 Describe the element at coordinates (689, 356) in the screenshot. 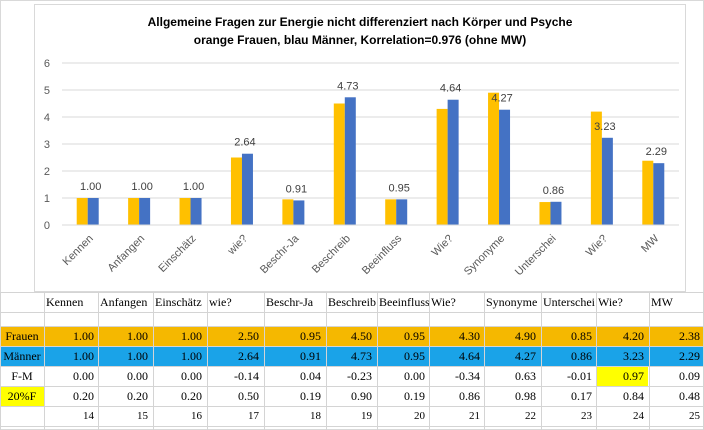

I see `table-cell: 2.29` at that location.